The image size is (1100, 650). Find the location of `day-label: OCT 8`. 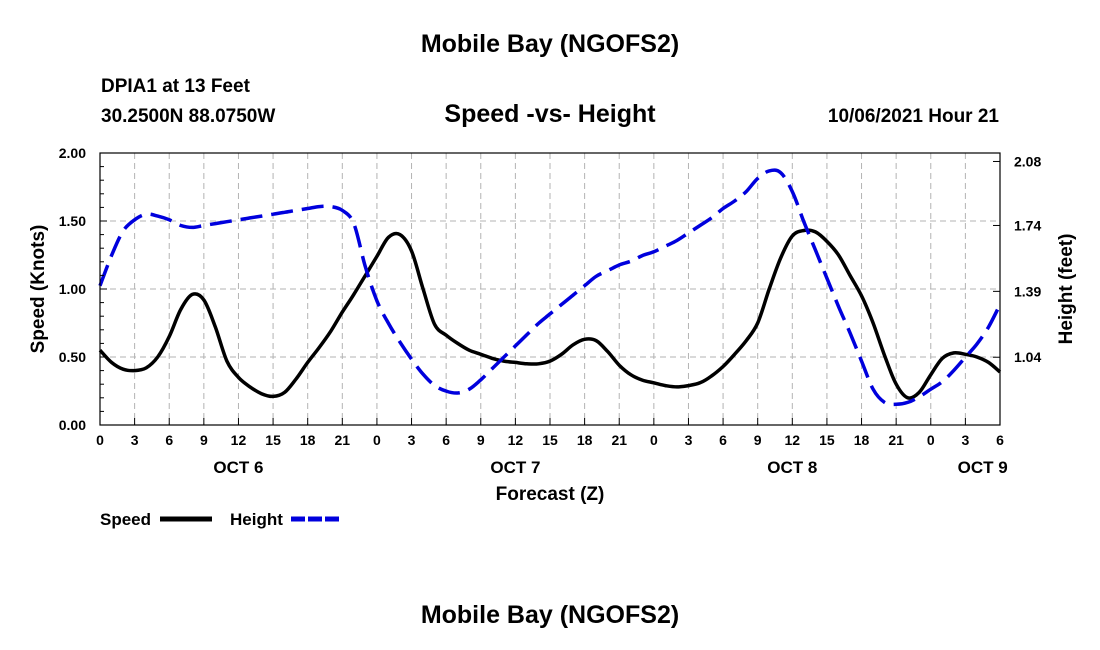

day-label: OCT 8 is located at coordinates (792, 467).